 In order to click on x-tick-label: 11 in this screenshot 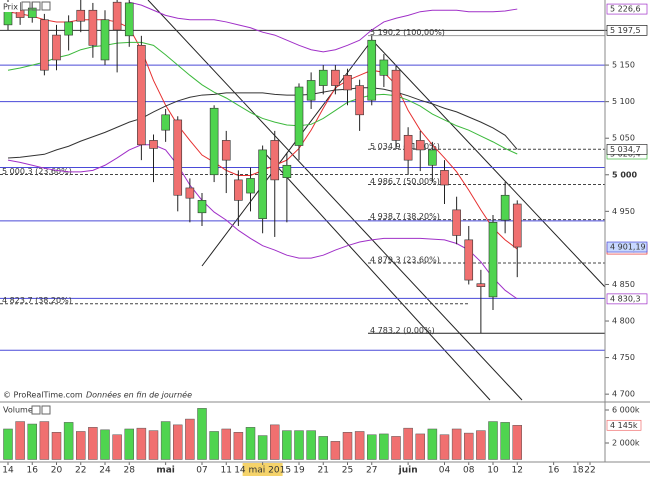, I will do `click(226, 471)`.